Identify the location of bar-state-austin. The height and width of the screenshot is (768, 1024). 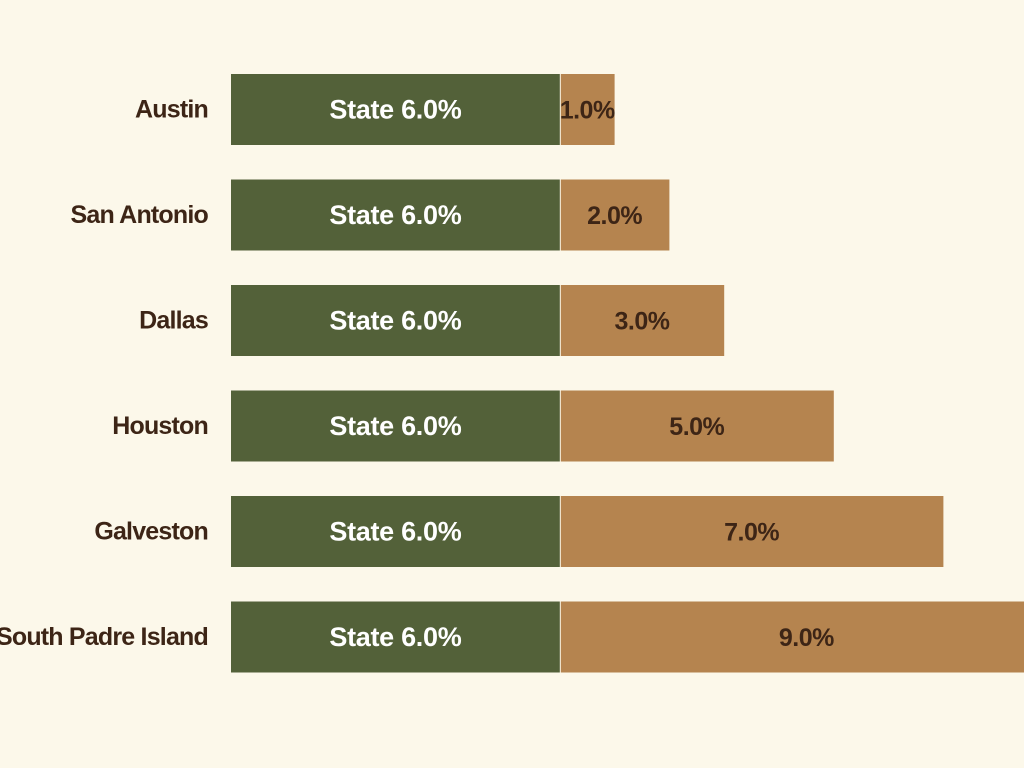
(395, 109).